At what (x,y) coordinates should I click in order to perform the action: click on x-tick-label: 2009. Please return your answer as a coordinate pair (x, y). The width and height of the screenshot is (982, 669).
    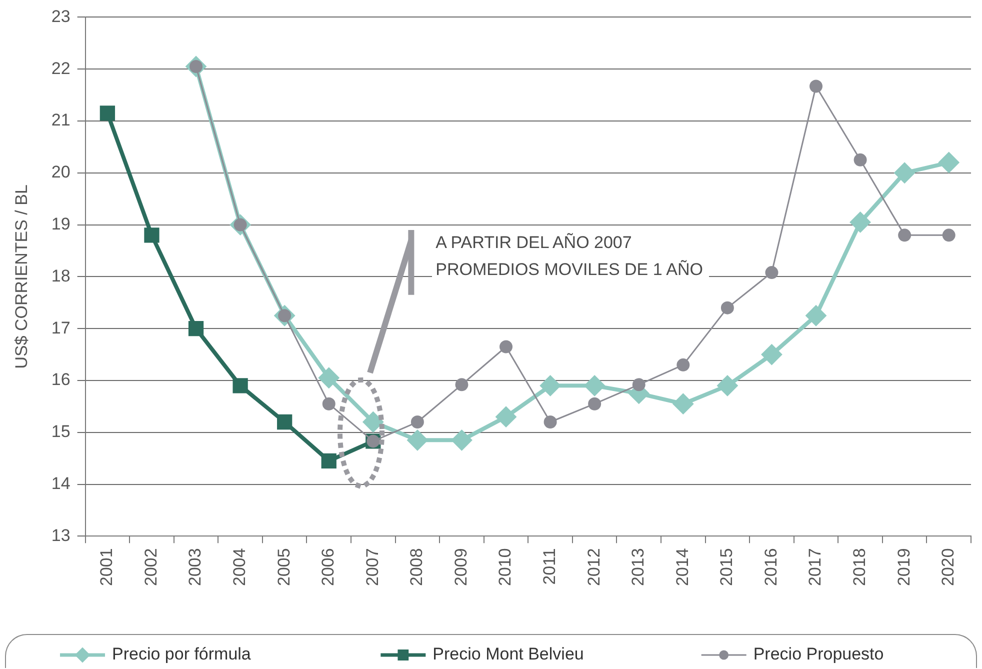
    Looking at the image, I should click on (460, 567).